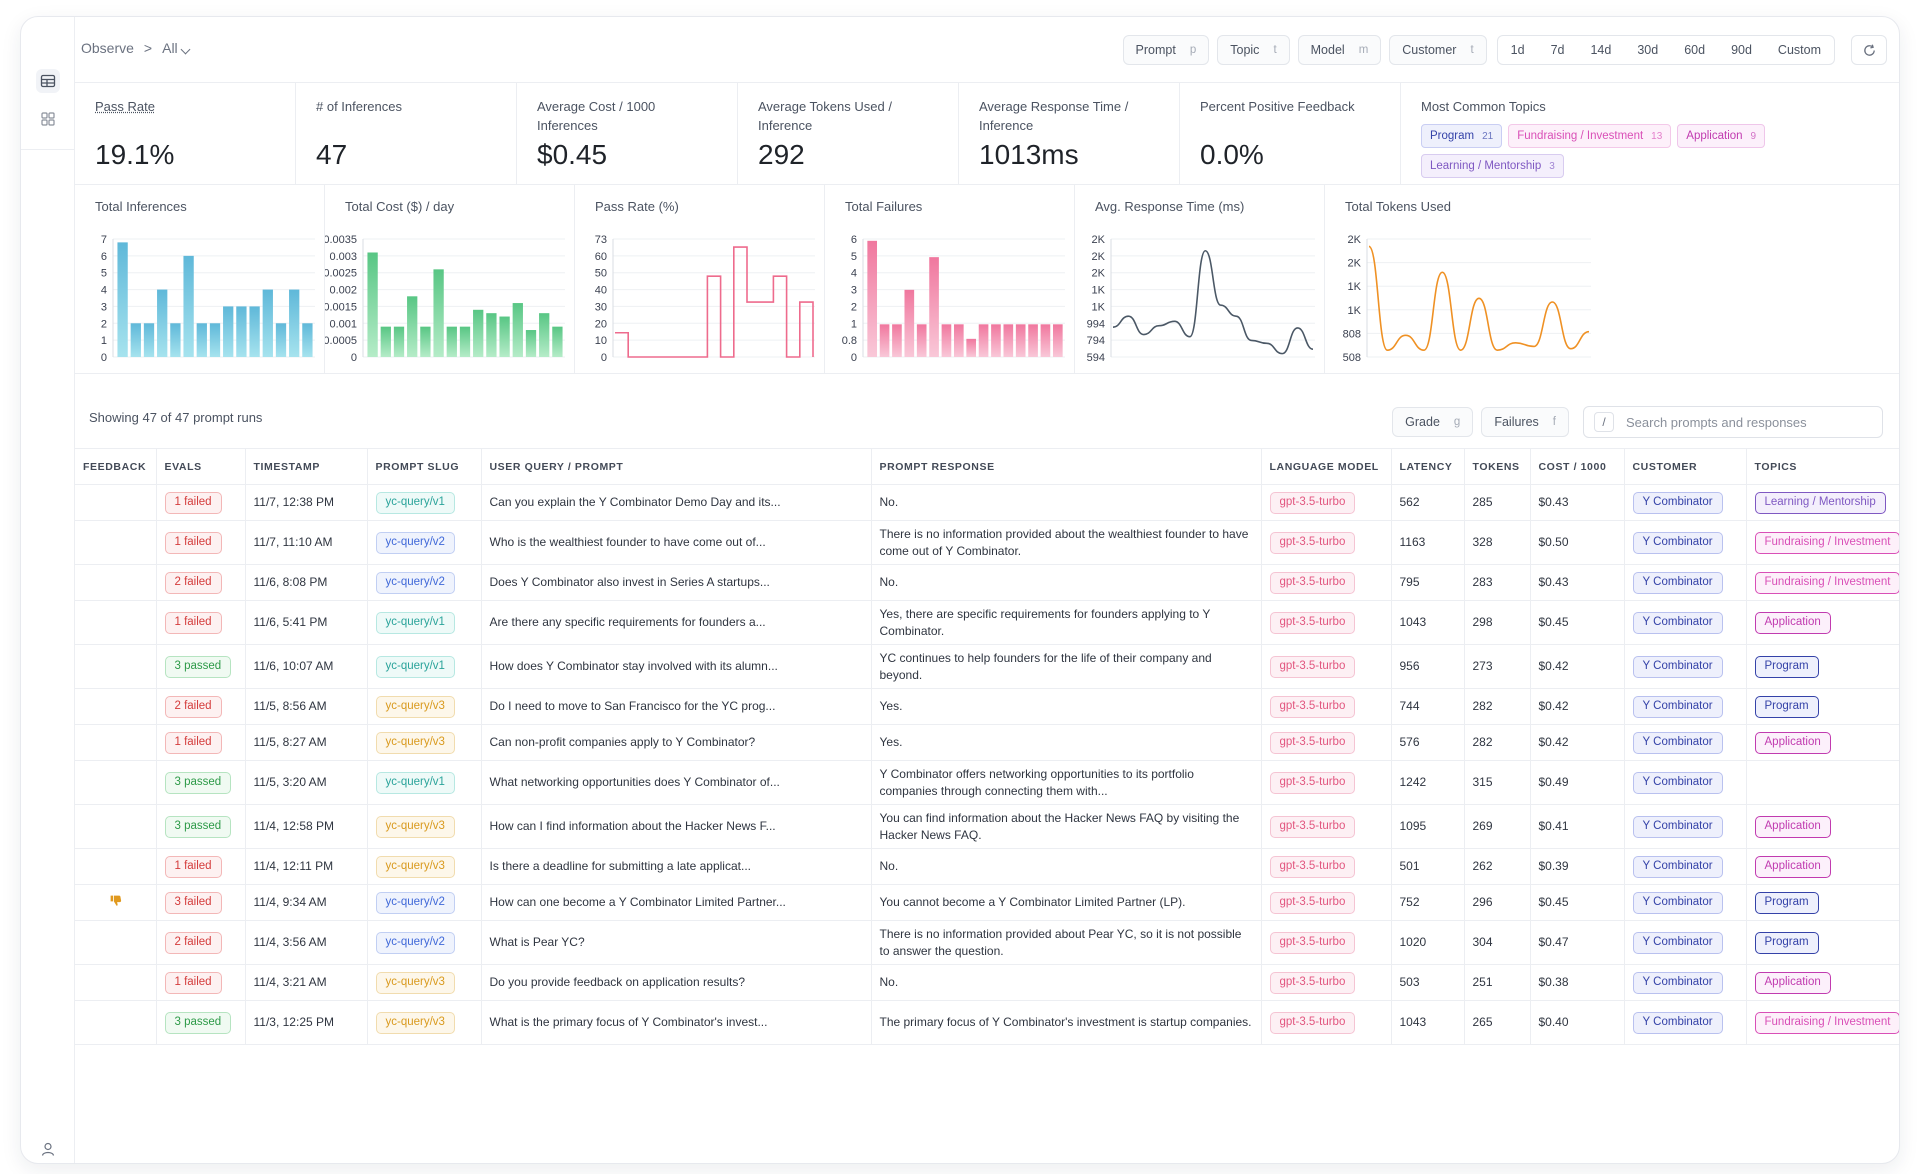  I want to click on prompt-filter-button: Prompt p, so click(1166, 50).